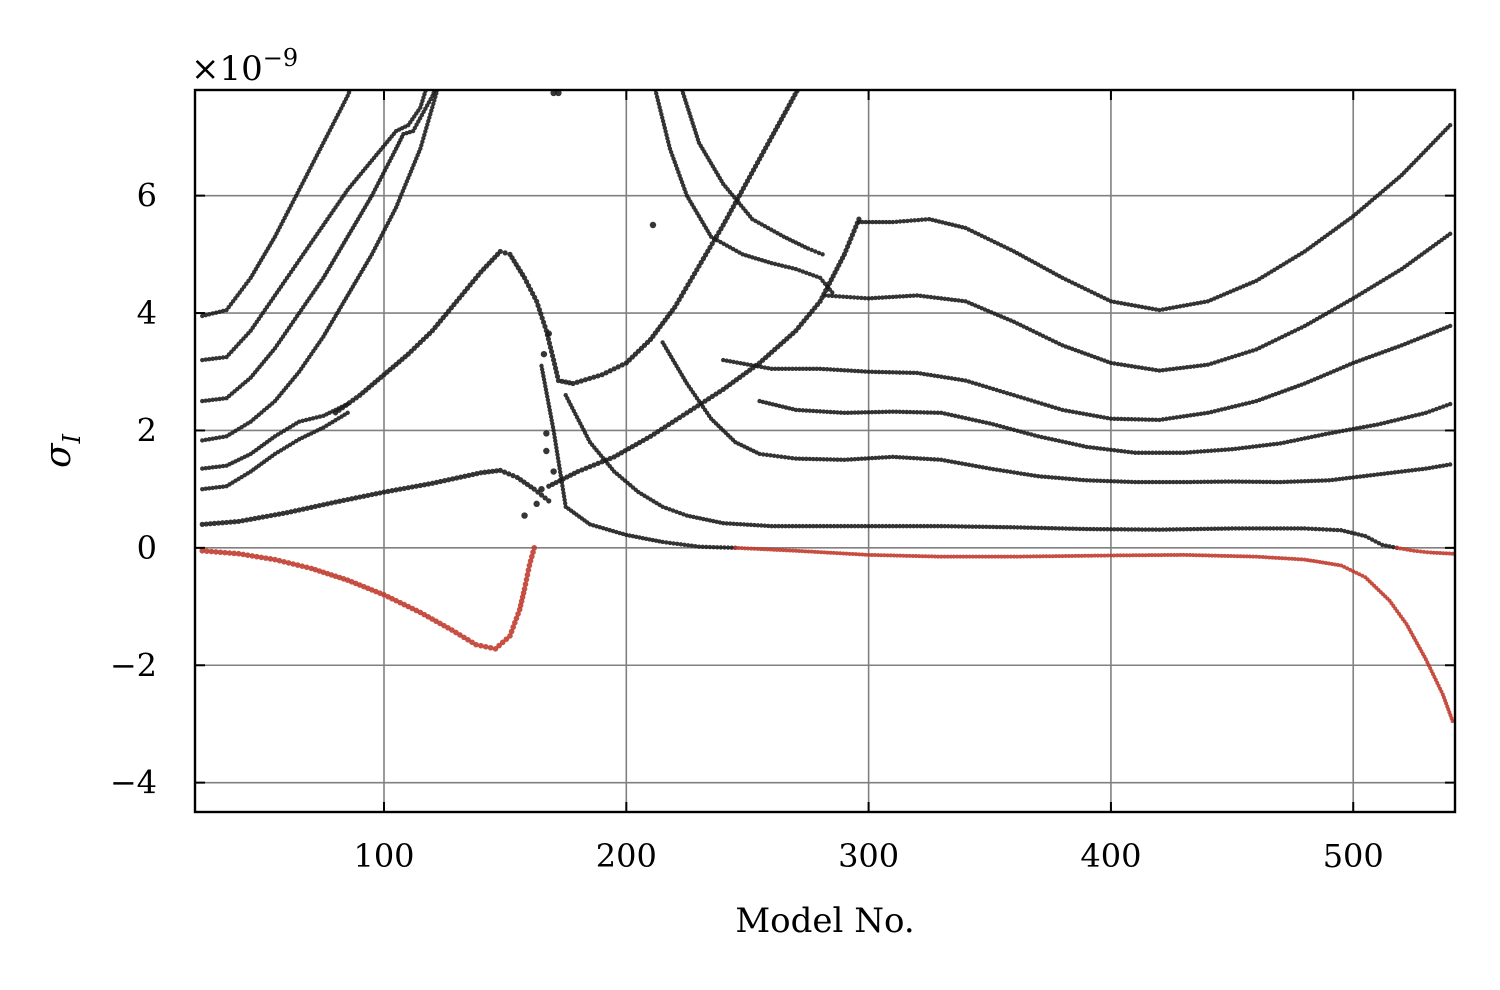 Image resolution: width=1500 pixels, height=990 pixels. I want to click on y-axis-label: σI, so click(62, 450).